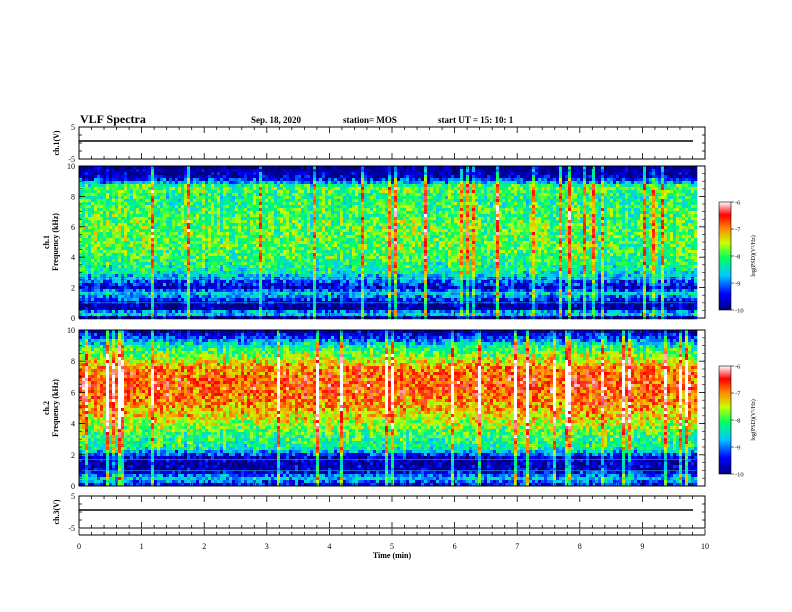  Describe the element at coordinates (79, 546) in the screenshot. I see `x-tick-label: 0` at that location.